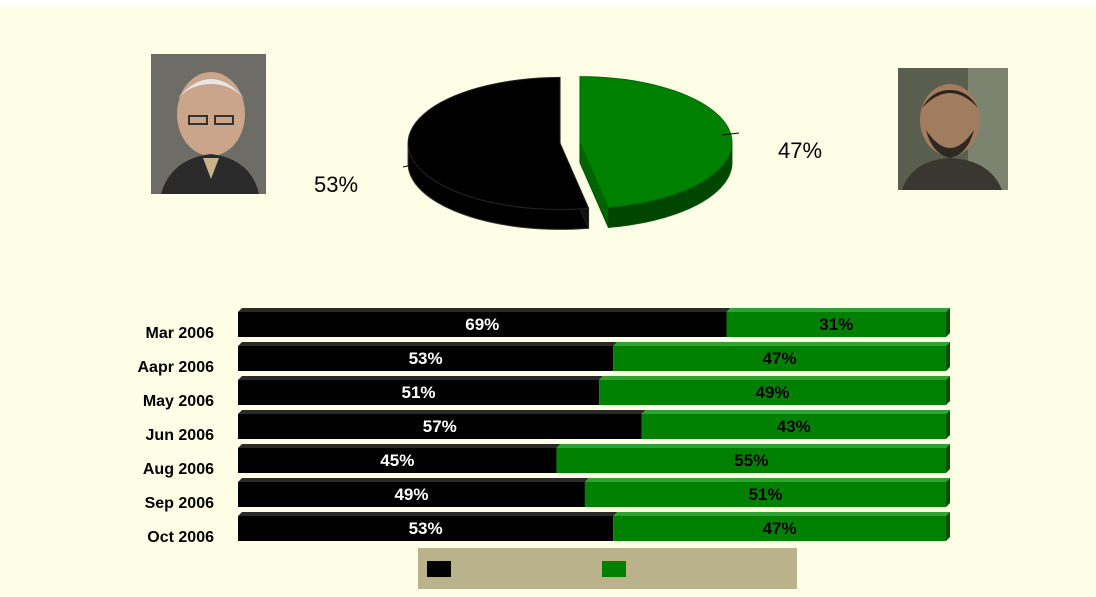 The width and height of the screenshot is (1096, 597). I want to click on pie-leader-haniyeh, so click(730, 134).